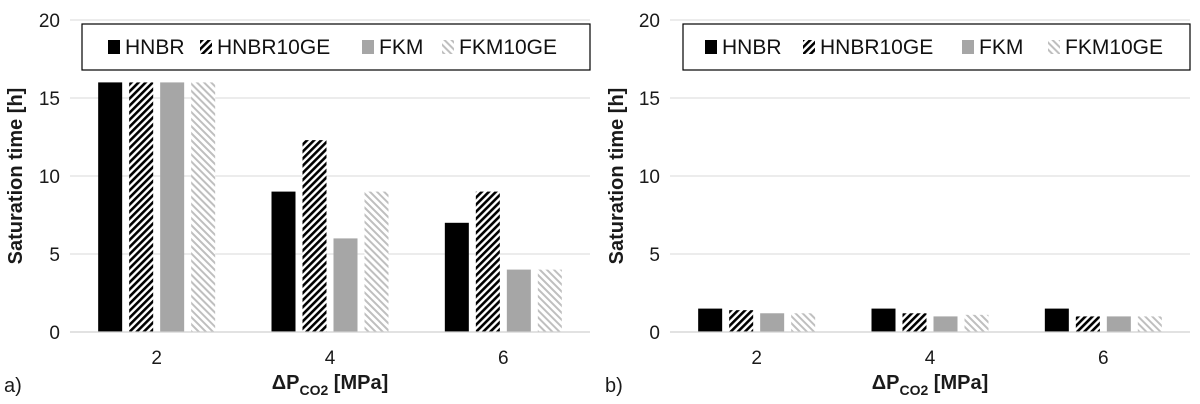  I want to click on panel-label: a), so click(13, 386).